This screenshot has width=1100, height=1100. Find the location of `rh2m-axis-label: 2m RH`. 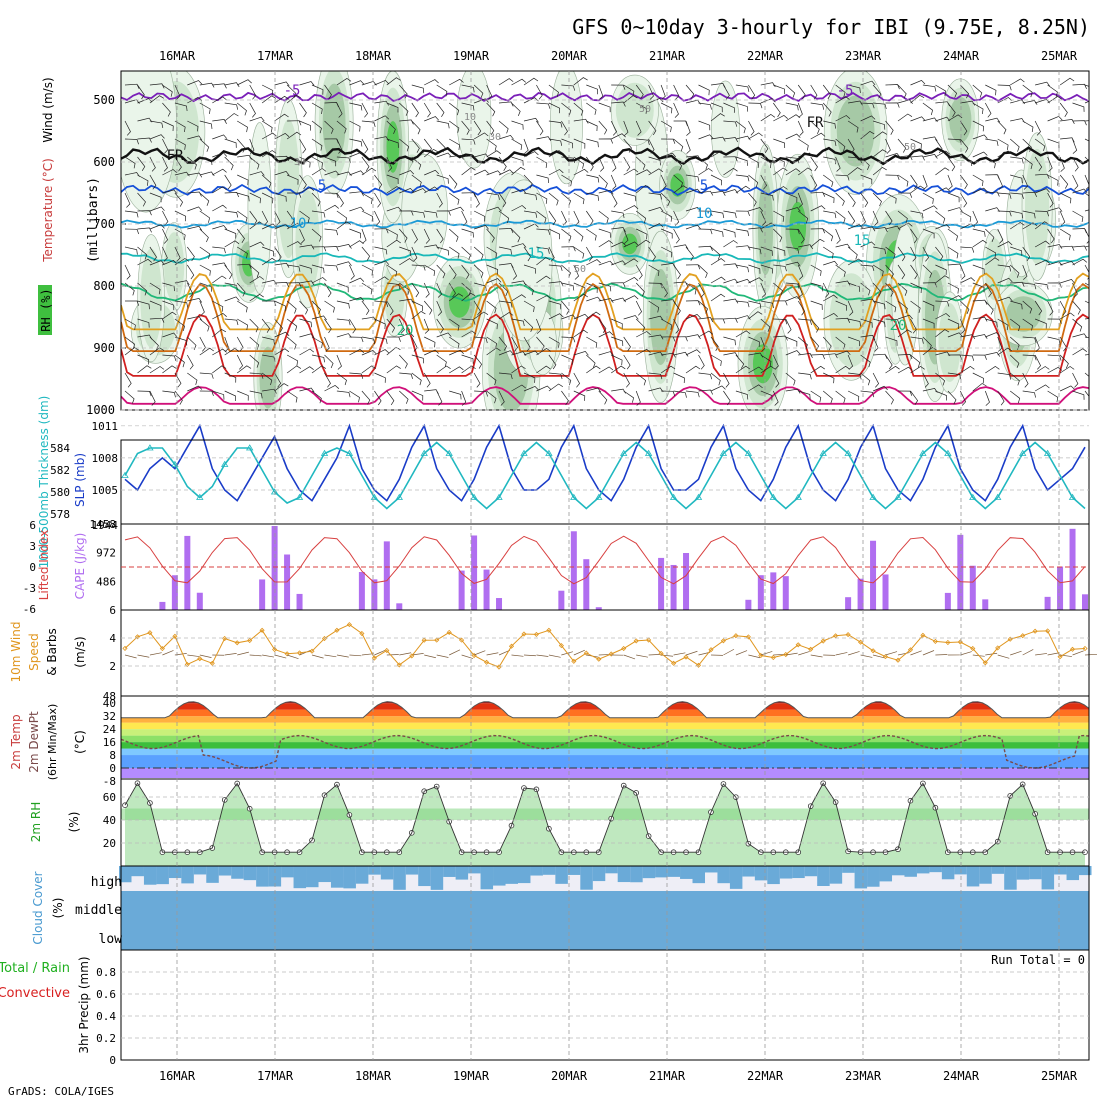

rh2m-axis-label: 2m RH is located at coordinates (36, 822).